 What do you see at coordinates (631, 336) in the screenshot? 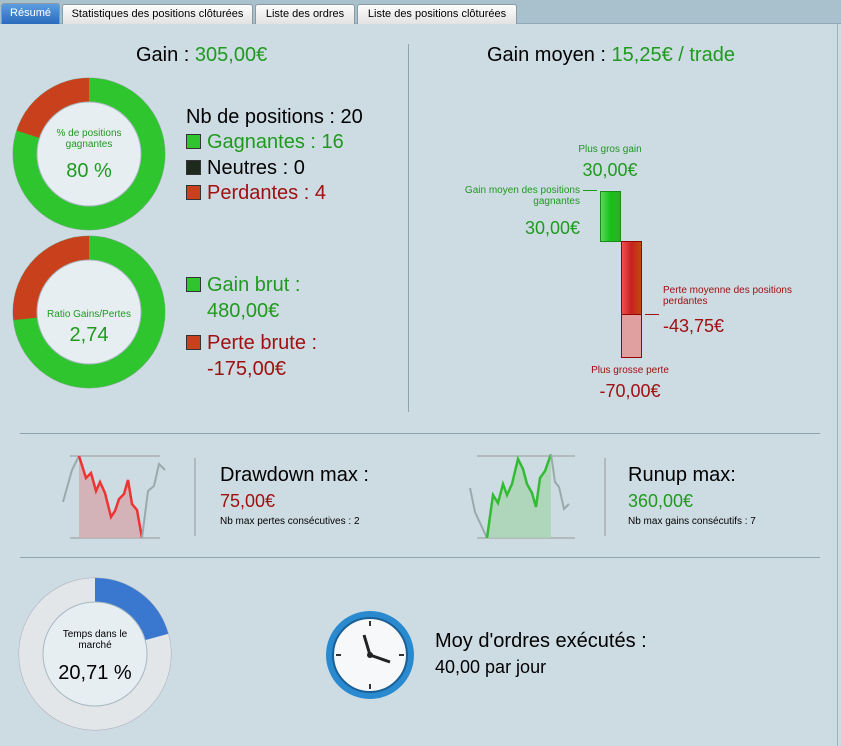
I see `max-loss-bar` at bounding box center [631, 336].